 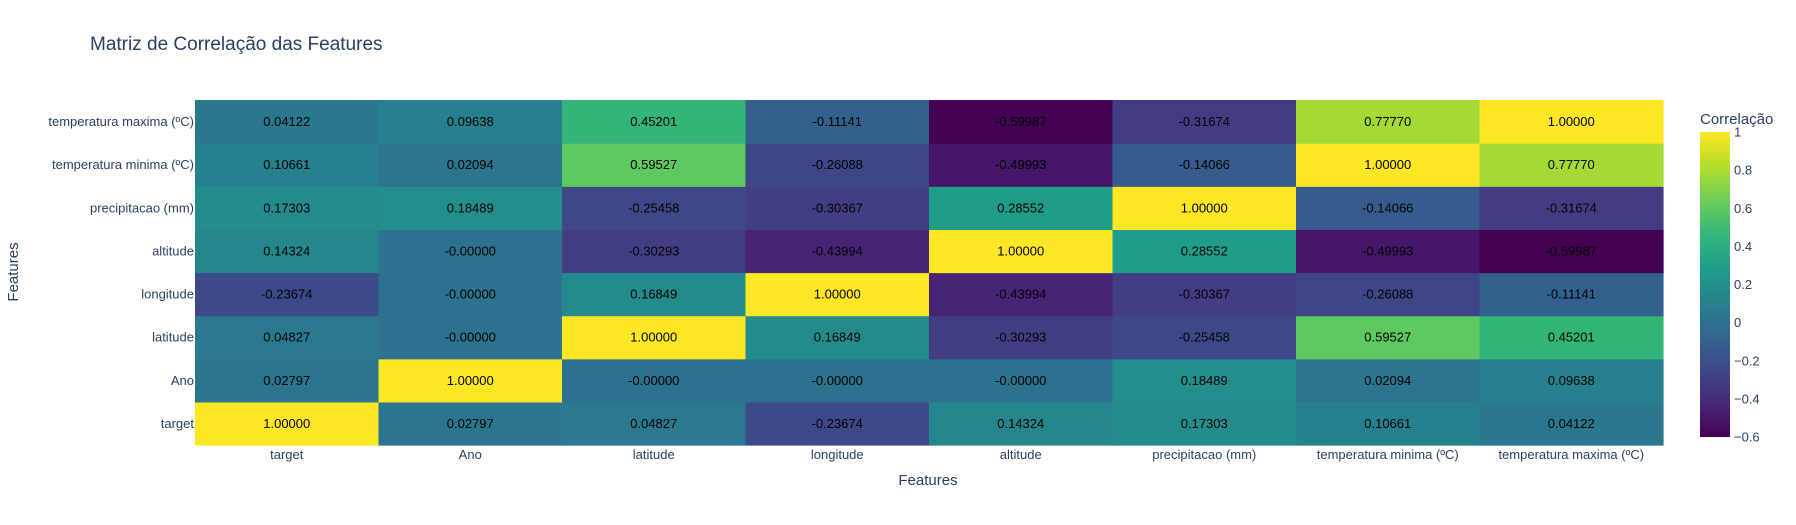 I want to click on cell-value-label: 0.18489, so click(x=1204, y=380).